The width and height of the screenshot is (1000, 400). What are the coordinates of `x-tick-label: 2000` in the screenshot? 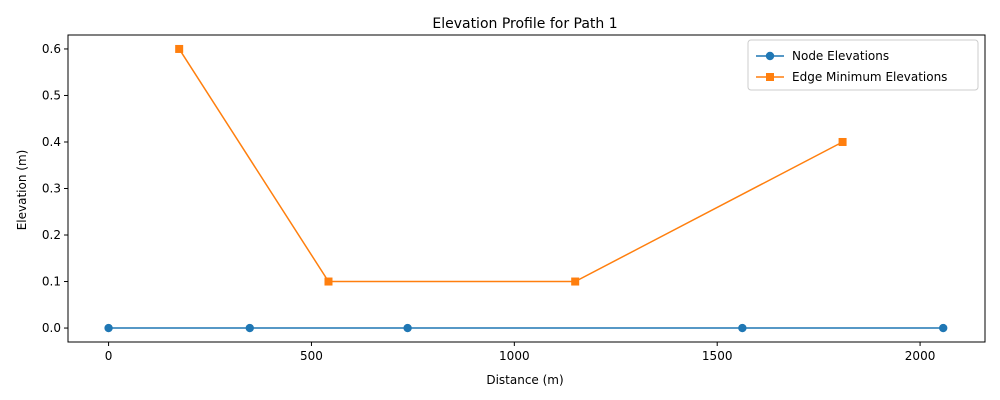 It's located at (920, 356).